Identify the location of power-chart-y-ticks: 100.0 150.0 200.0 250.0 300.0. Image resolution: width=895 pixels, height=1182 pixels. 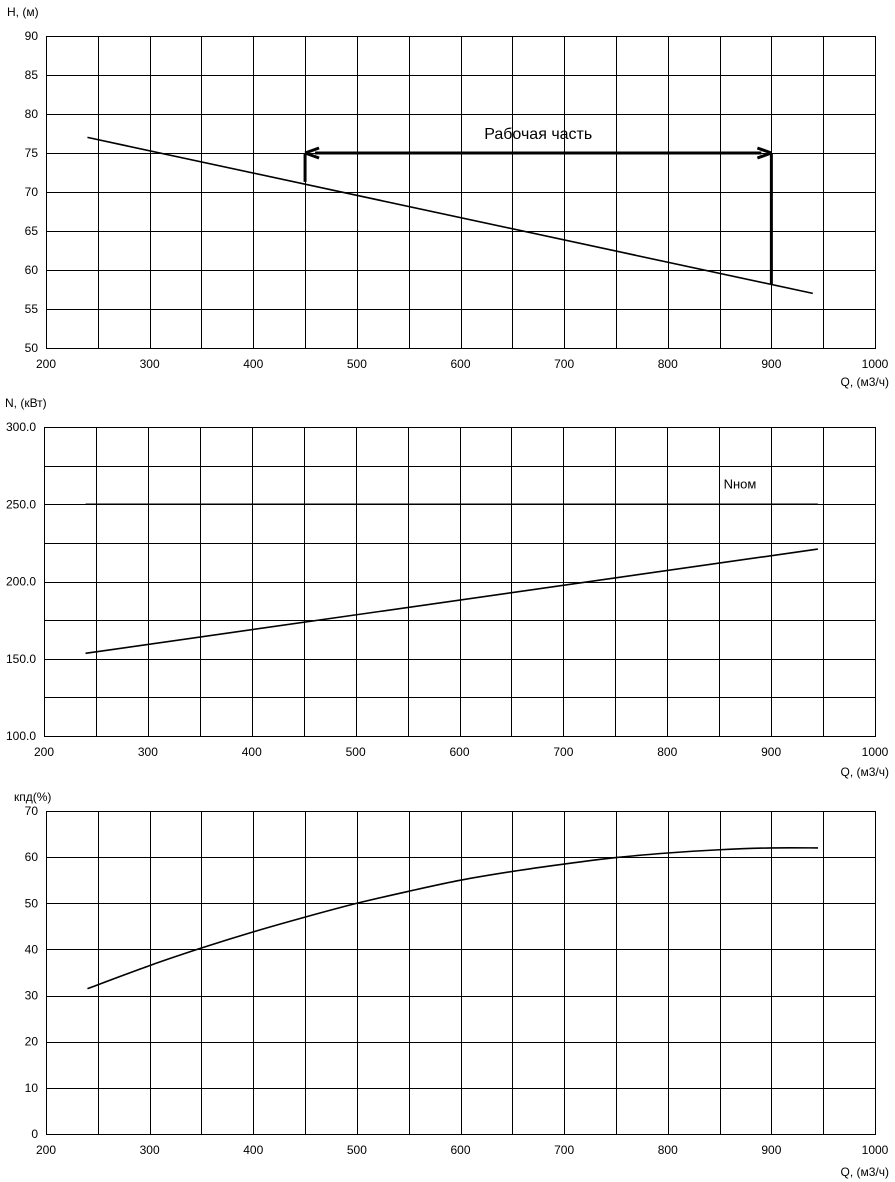
(21, 581).